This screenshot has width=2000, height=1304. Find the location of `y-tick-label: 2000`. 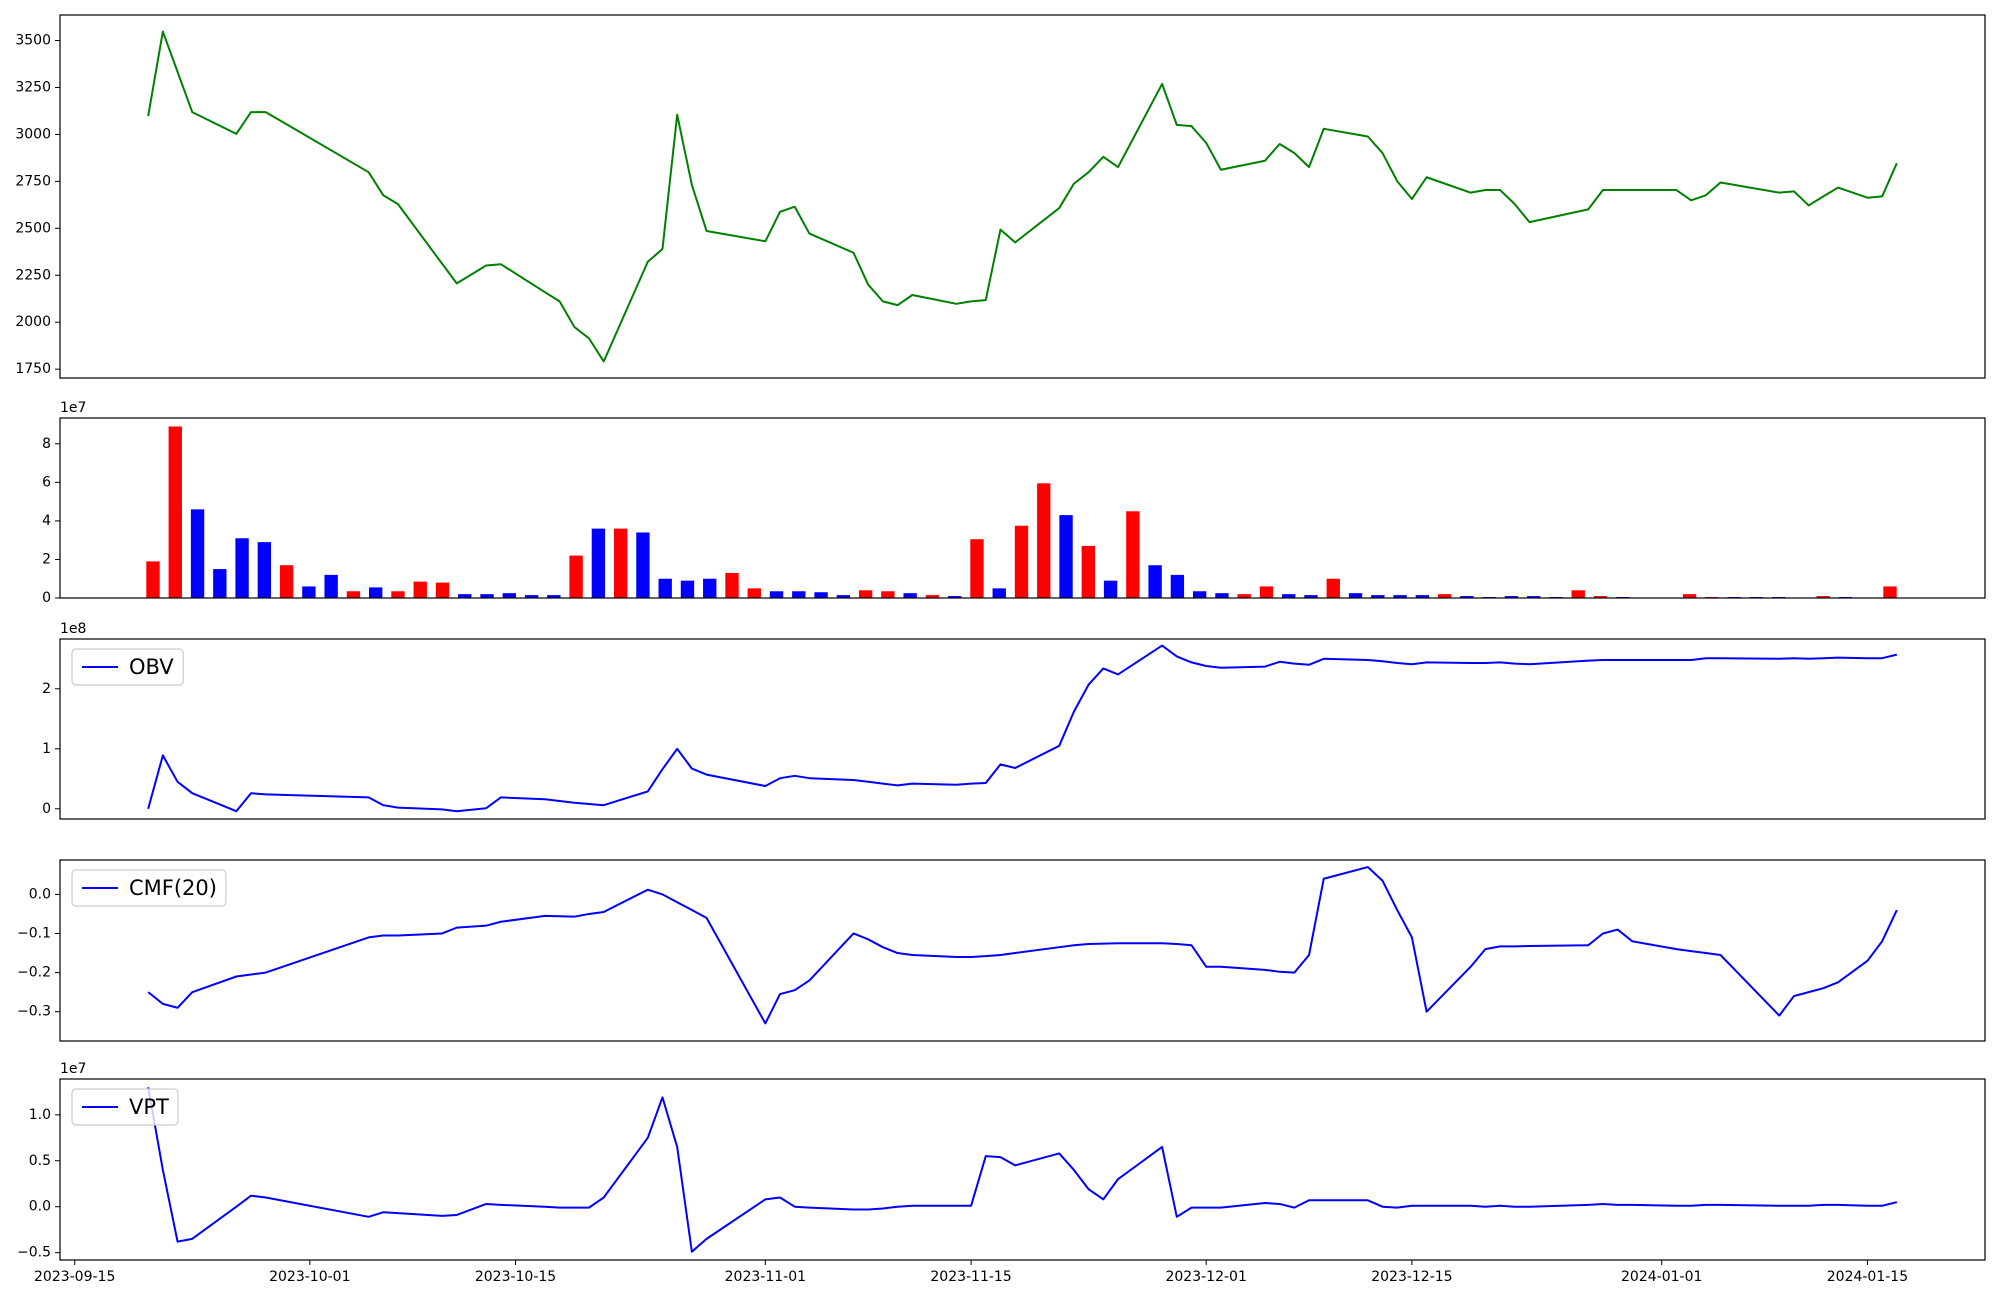

y-tick-label: 2000 is located at coordinates (33, 322).